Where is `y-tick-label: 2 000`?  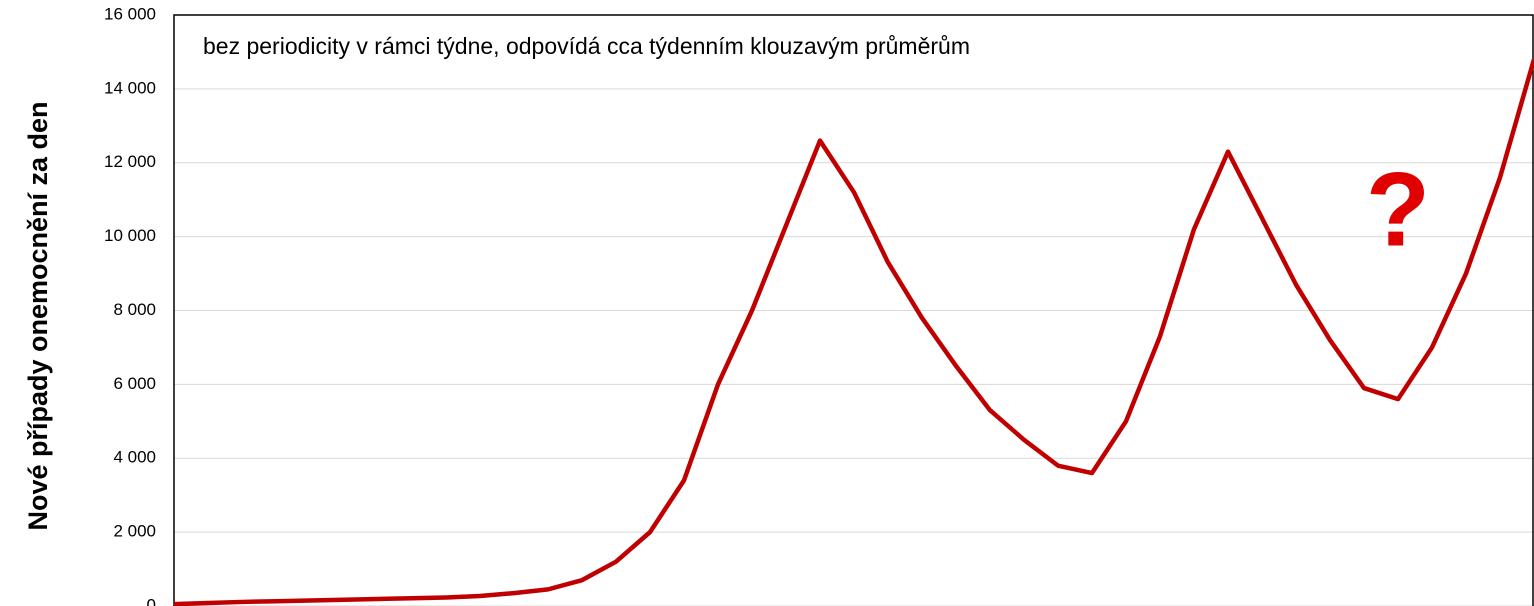 y-tick-label: 2 000 is located at coordinates (134, 531).